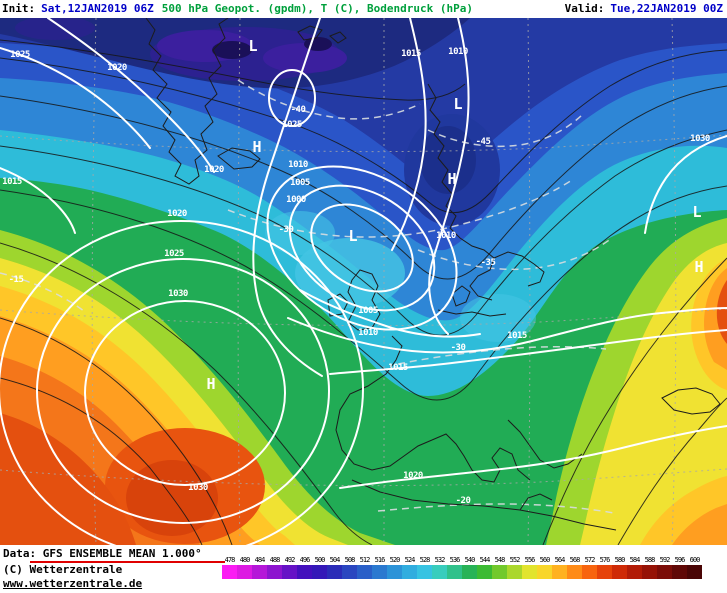  I want to click on colorbar-value: 548, so click(500, 560).